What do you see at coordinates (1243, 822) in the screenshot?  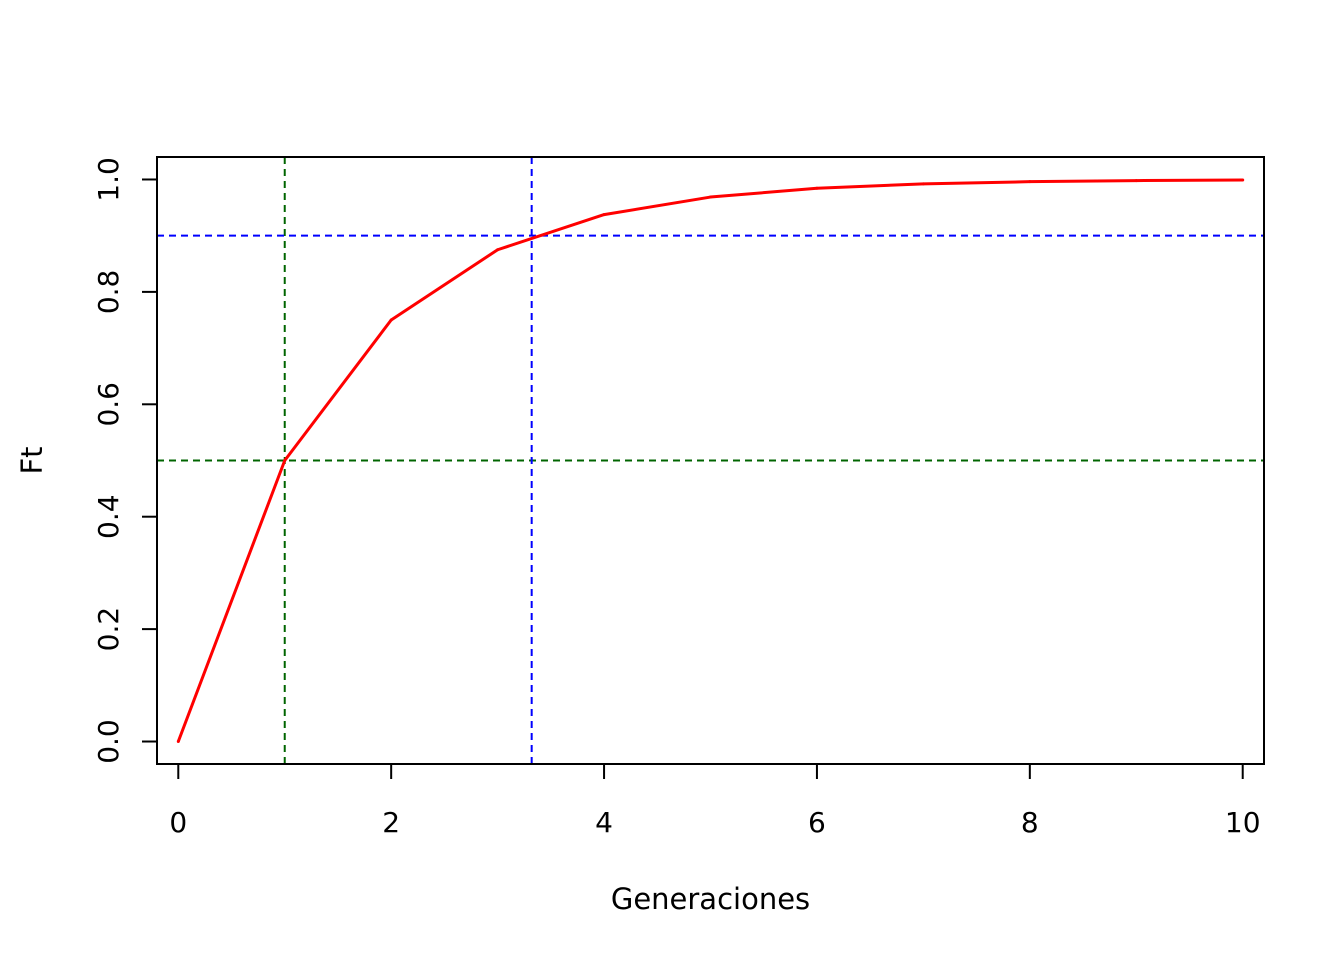 I see `x-tick-label: 10` at bounding box center [1243, 822].